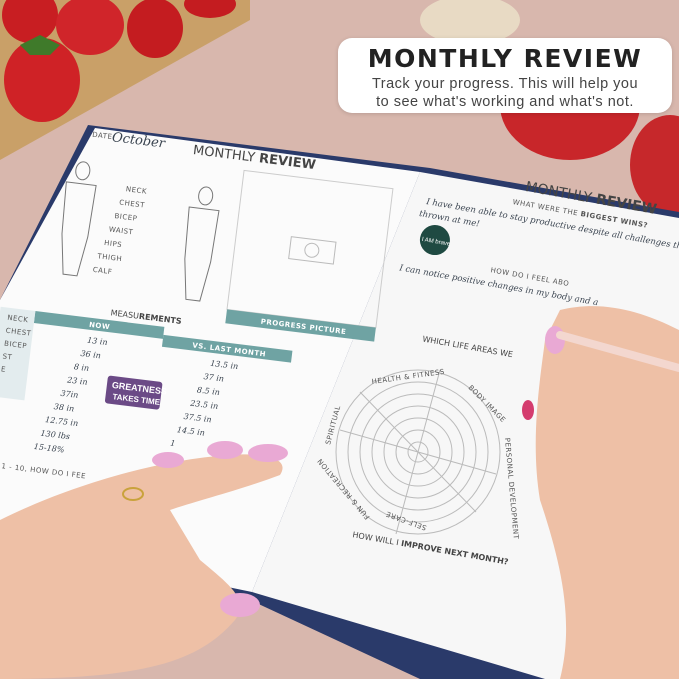 The image size is (679, 679). I want to click on camera-icon, so click(312, 250).